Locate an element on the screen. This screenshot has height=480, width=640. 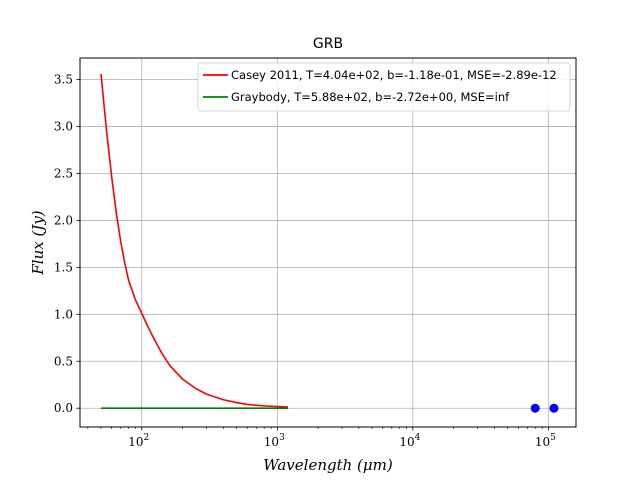
y-tick-label: 2.0 is located at coordinates (63, 220).